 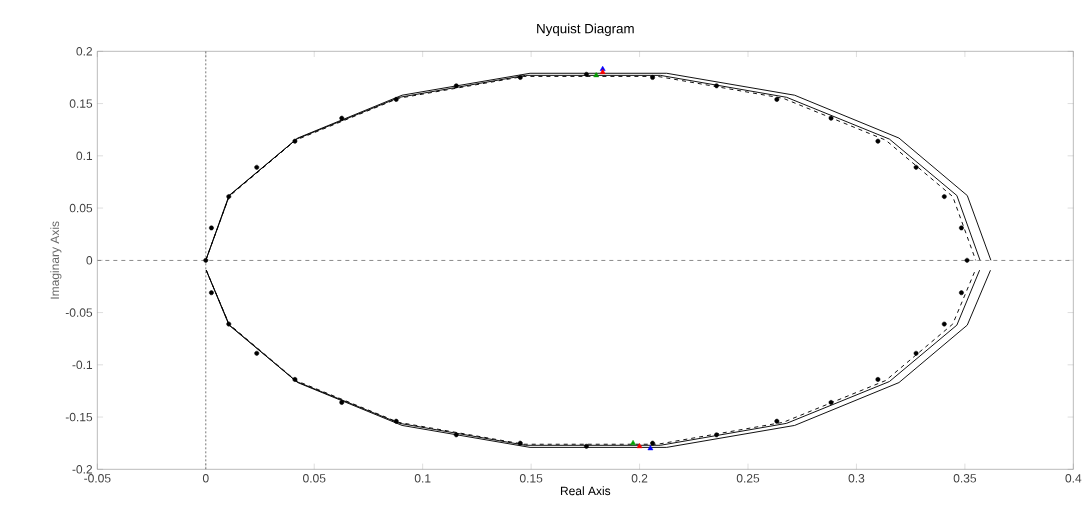 What do you see at coordinates (81, 103) in the screenshot?
I see `y-tick-label: 0.15` at bounding box center [81, 103].